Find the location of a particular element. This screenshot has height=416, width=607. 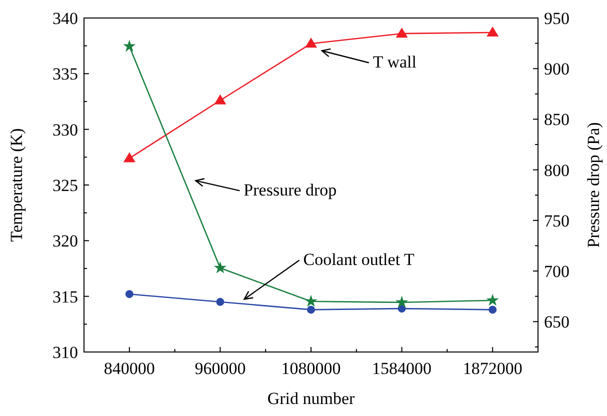

x-axis-title: Grid number is located at coordinates (311, 398).